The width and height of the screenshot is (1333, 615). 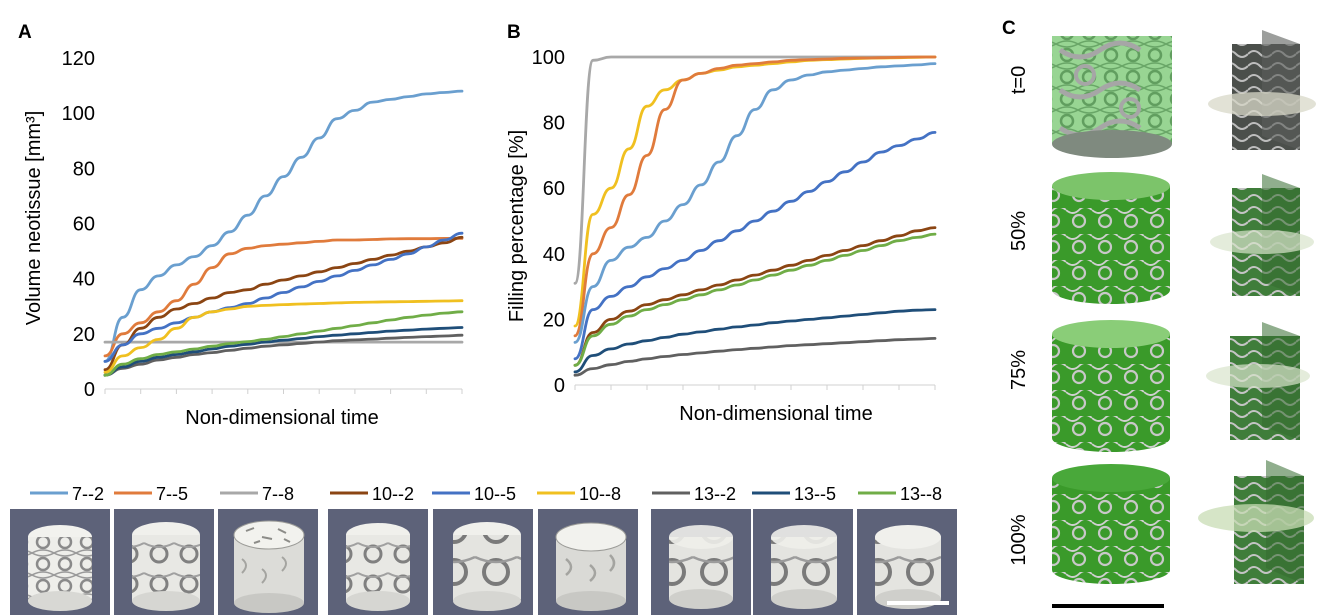 I want to click on panel-label-b: B, so click(x=514, y=32).